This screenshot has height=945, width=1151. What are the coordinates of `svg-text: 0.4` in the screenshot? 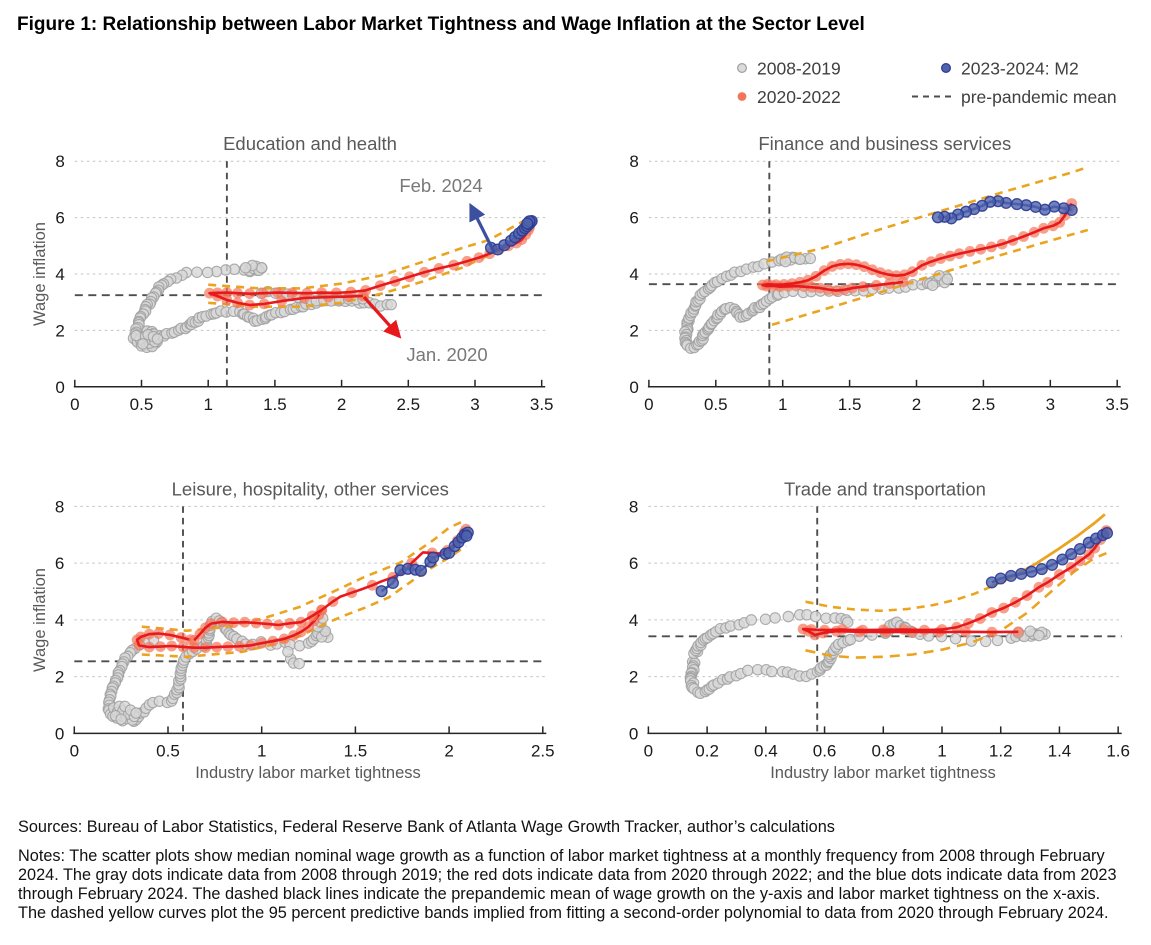 It's located at (766, 750).